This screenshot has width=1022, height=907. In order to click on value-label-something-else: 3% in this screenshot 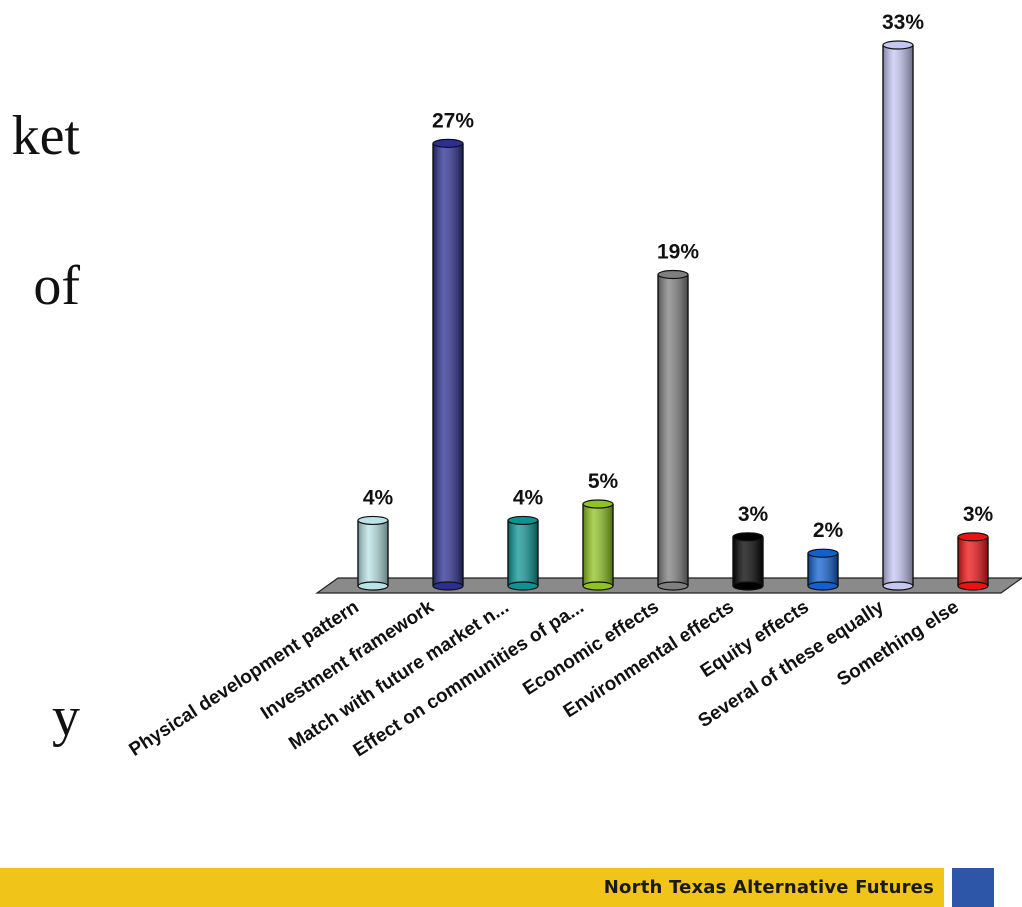, I will do `click(978, 514)`.